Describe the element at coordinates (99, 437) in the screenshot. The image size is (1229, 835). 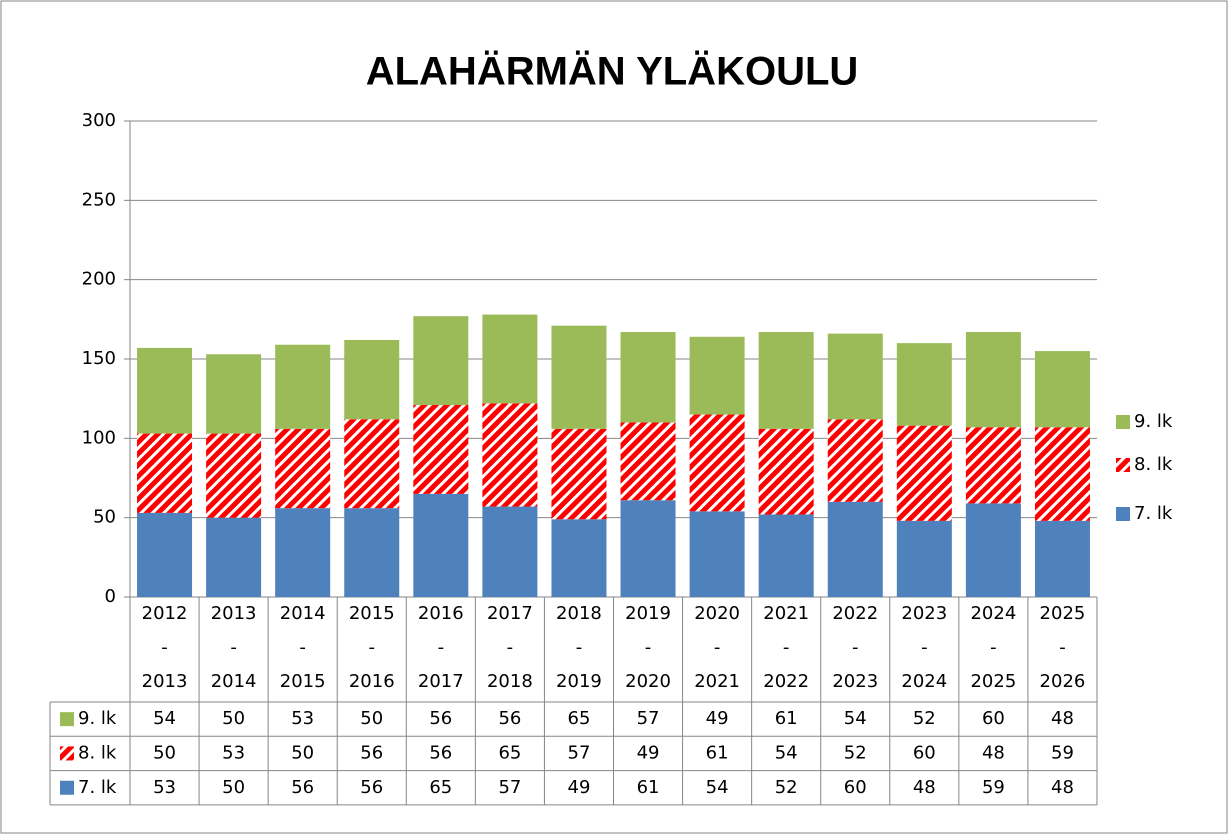
I see `y-tick-label: 100` at that location.